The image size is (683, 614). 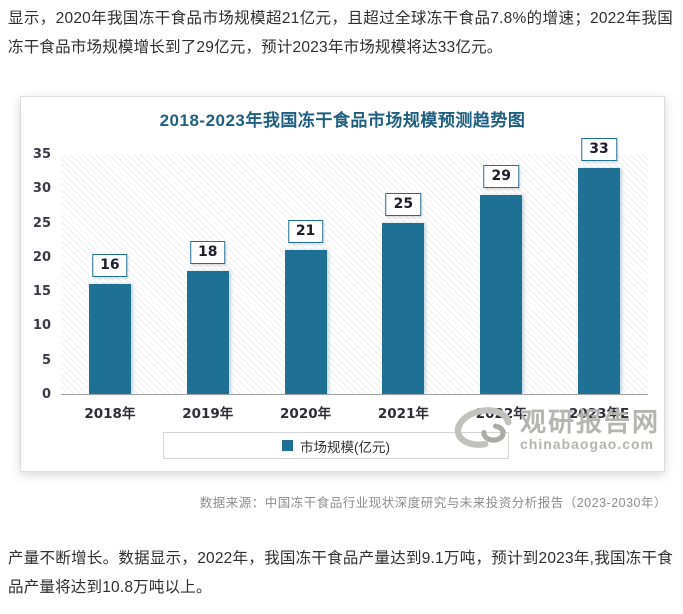 I want to click on bar-value-label: 33, so click(x=599, y=149).